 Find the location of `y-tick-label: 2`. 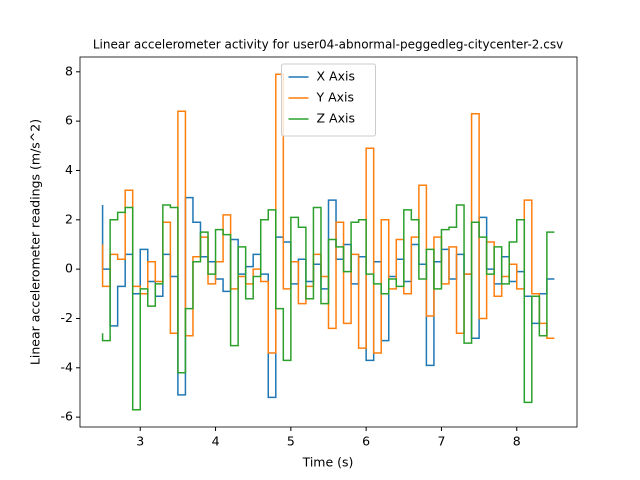

y-tick-label: 2 is located at coordinates (69, 218).